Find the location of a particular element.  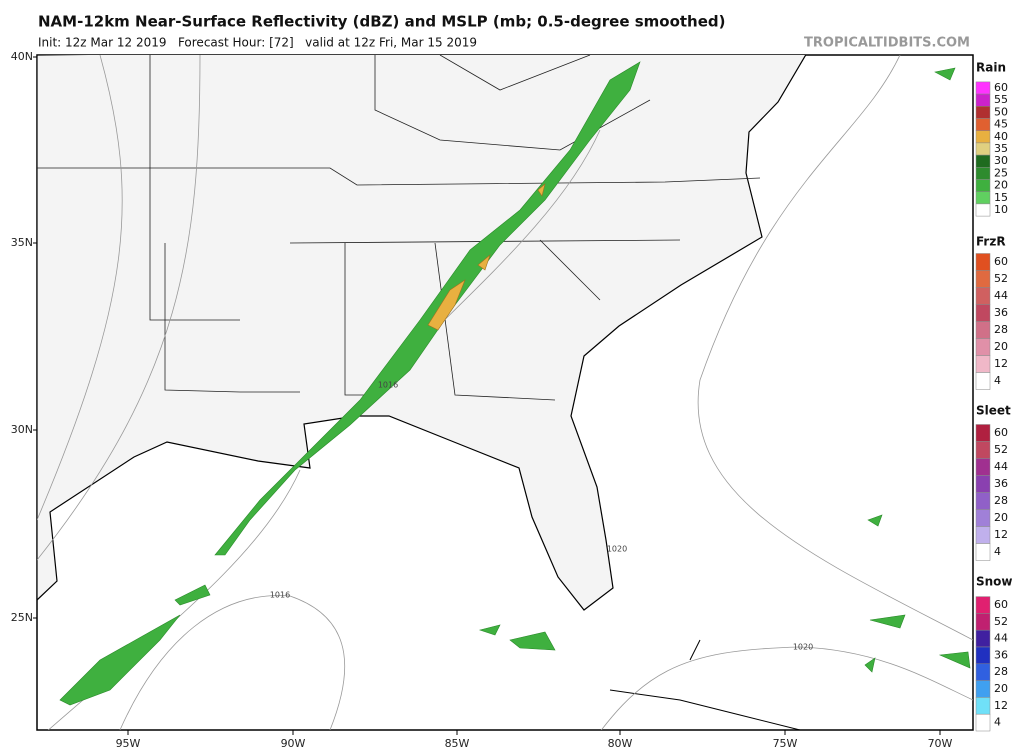

lon-label: 70W is located at coordinates (940, 743).